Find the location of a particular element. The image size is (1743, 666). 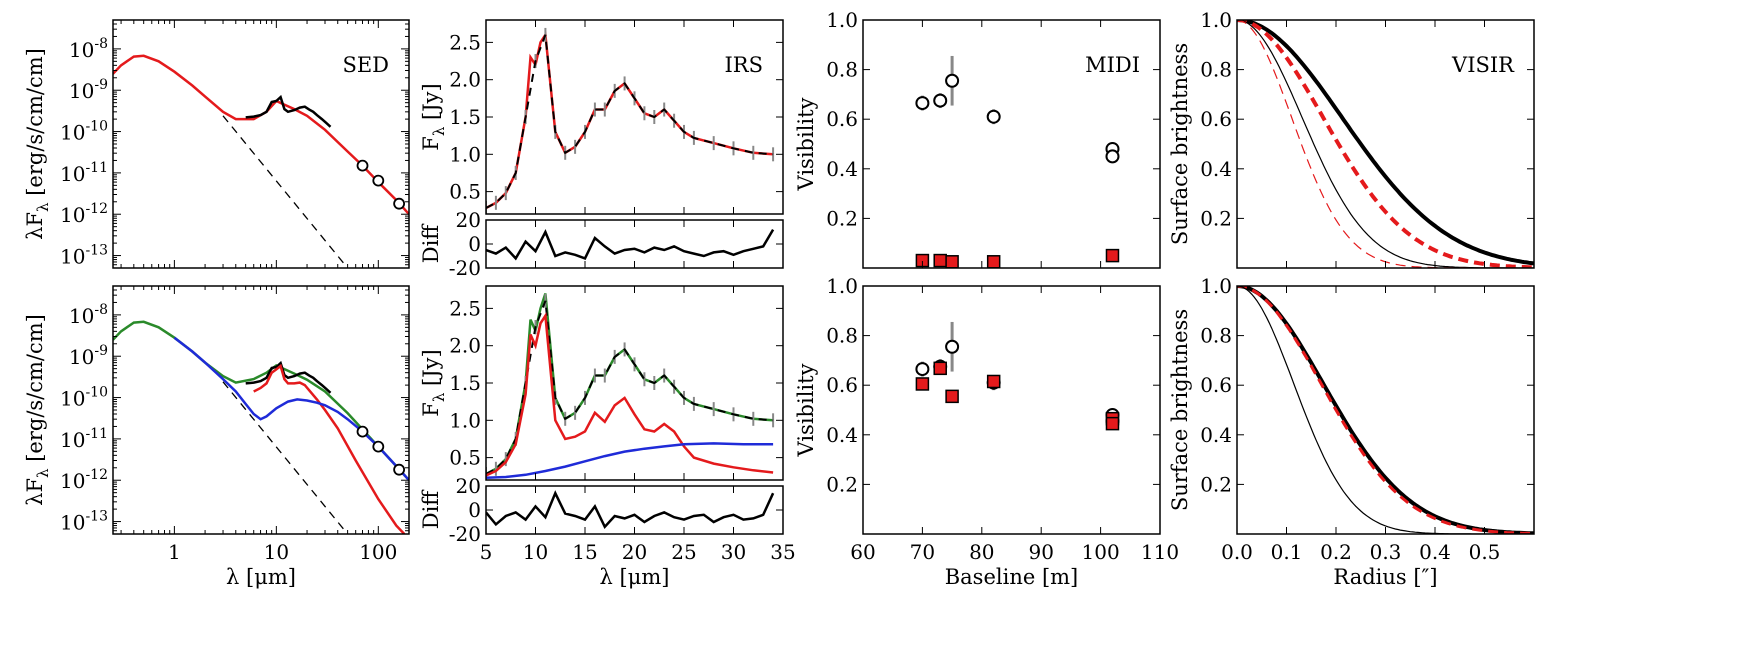

tick-exponent: -8 is located at coordinates (101, 310).